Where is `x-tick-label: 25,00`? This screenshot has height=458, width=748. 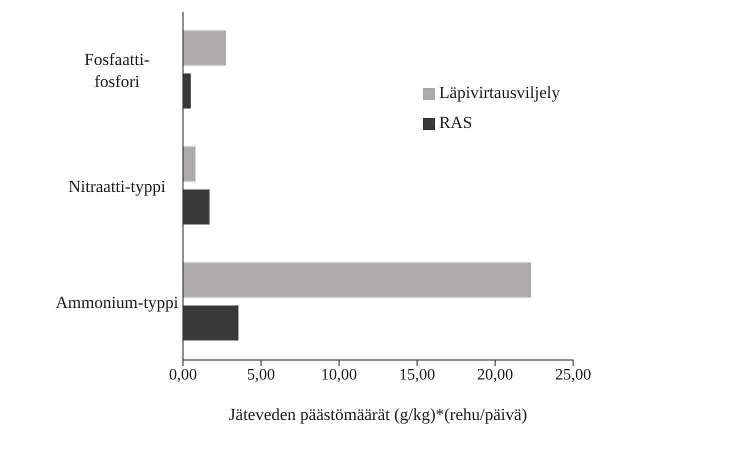
x-tick-label: 25,00 is located at coordinates (573, 375).